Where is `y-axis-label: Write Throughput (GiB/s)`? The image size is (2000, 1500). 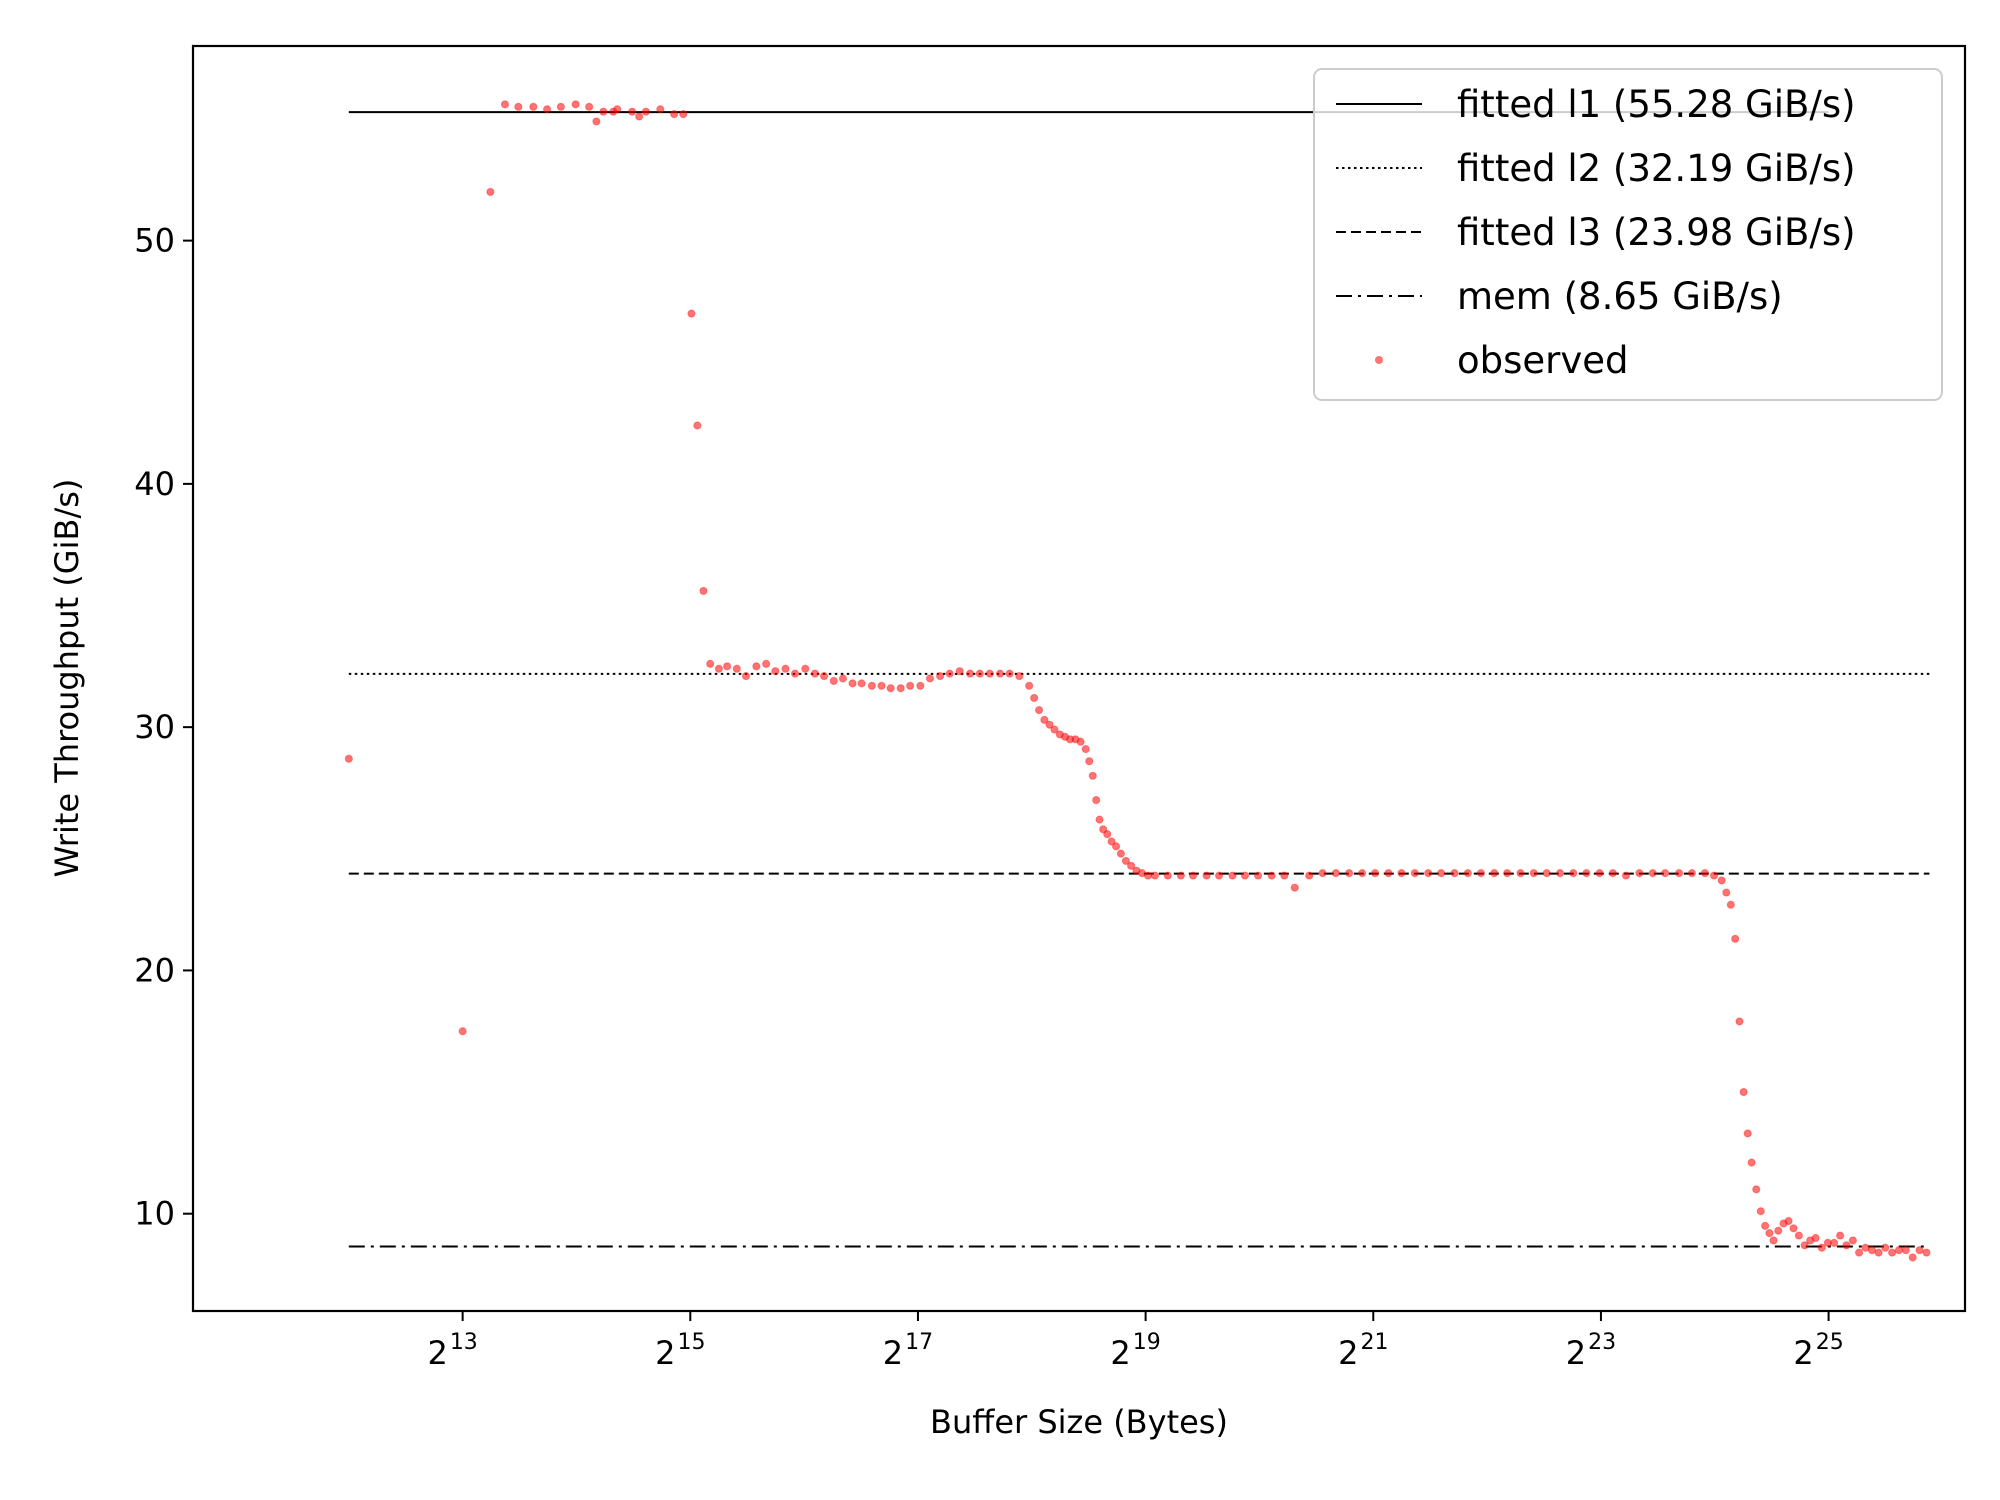 y-axis-label: Write Throughput (GiB/s) is located at coordinates (67, 678).